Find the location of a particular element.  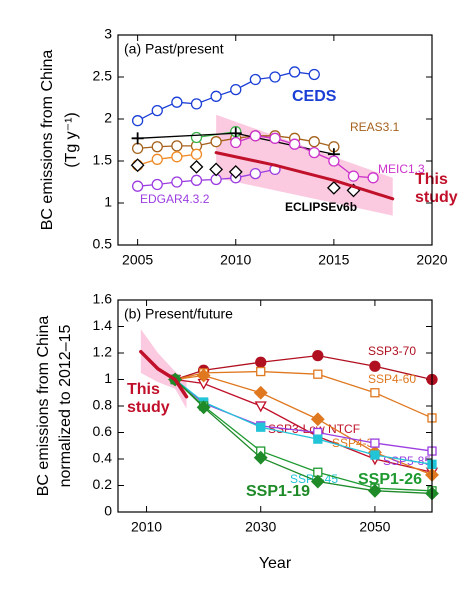

y-tick-label: 3 is located at coordinates (108, 34).